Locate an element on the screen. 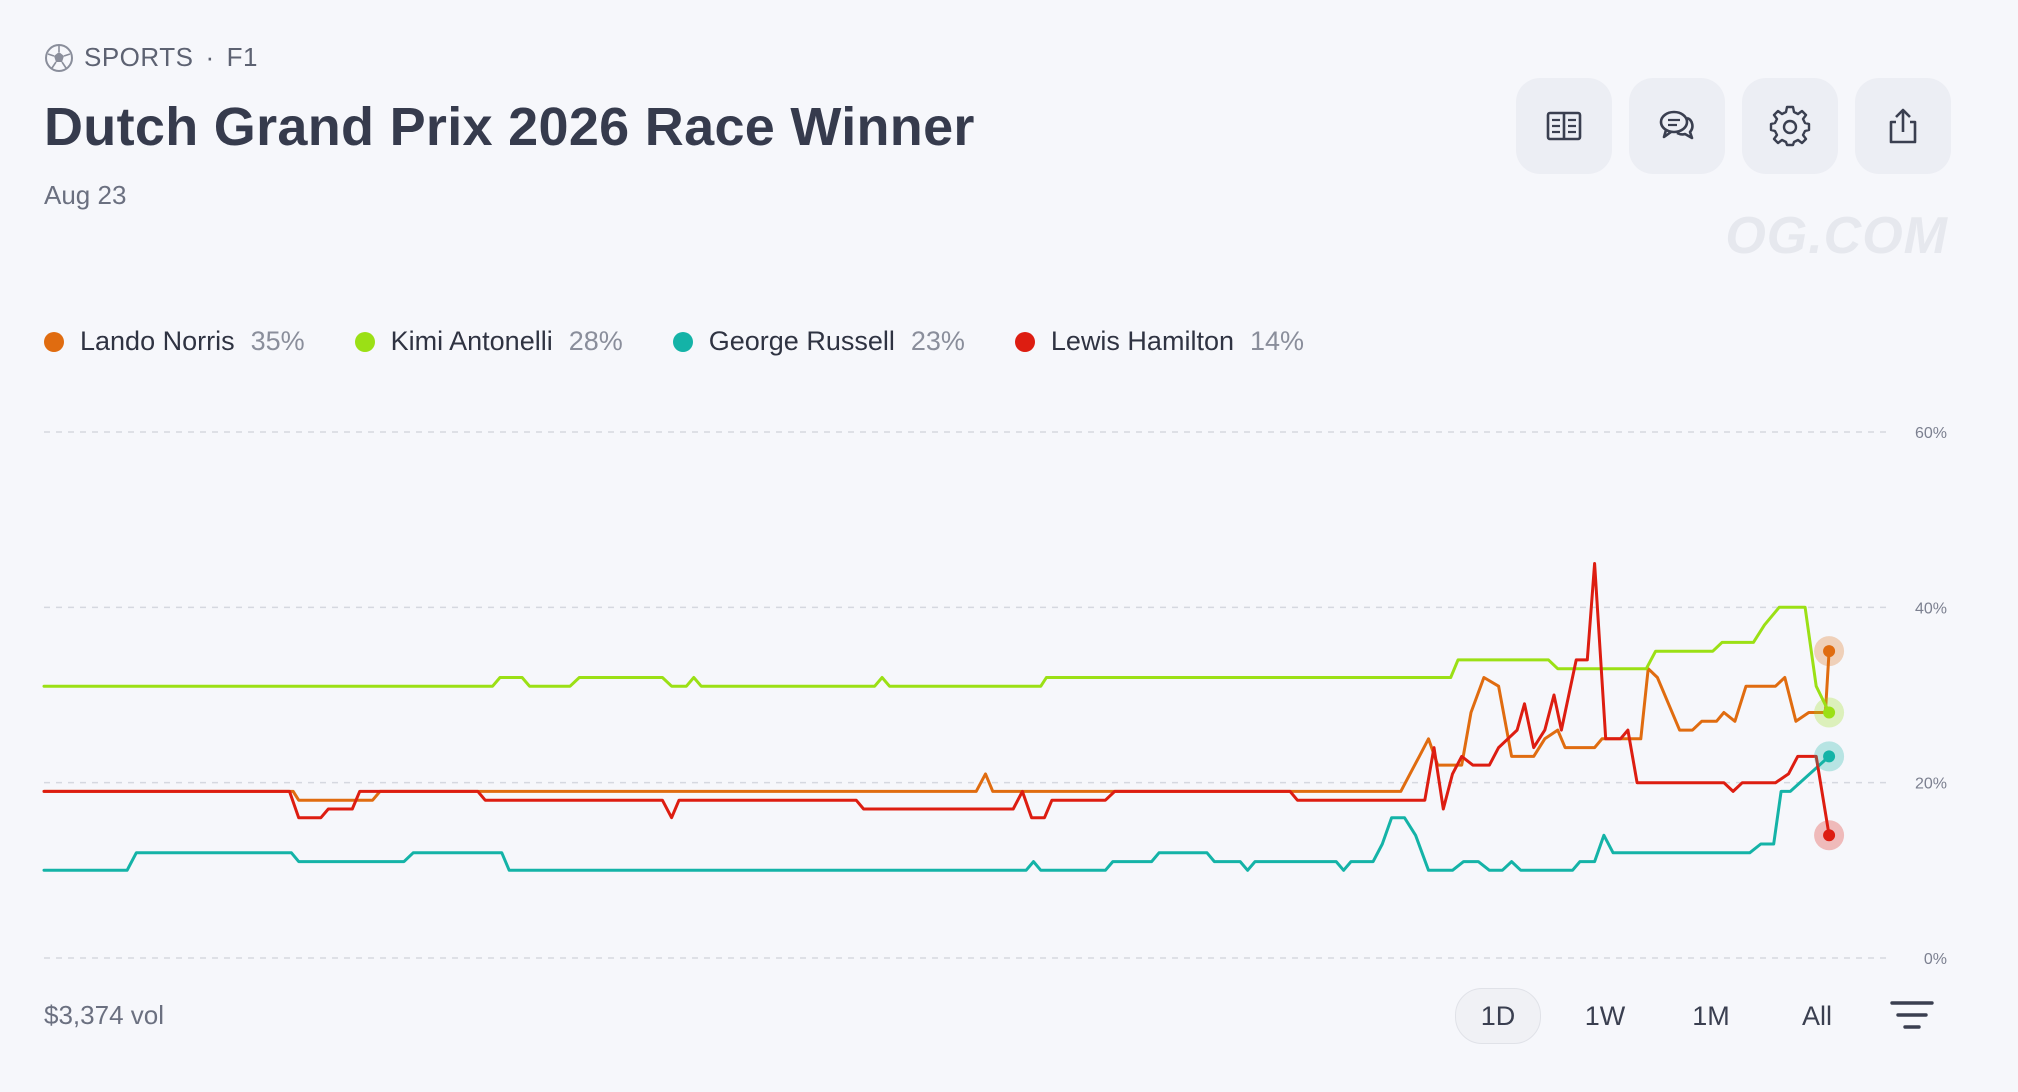 This screenshot has height=1092, width=2018. series-line-george-russell is located at coordinates (936, 813).